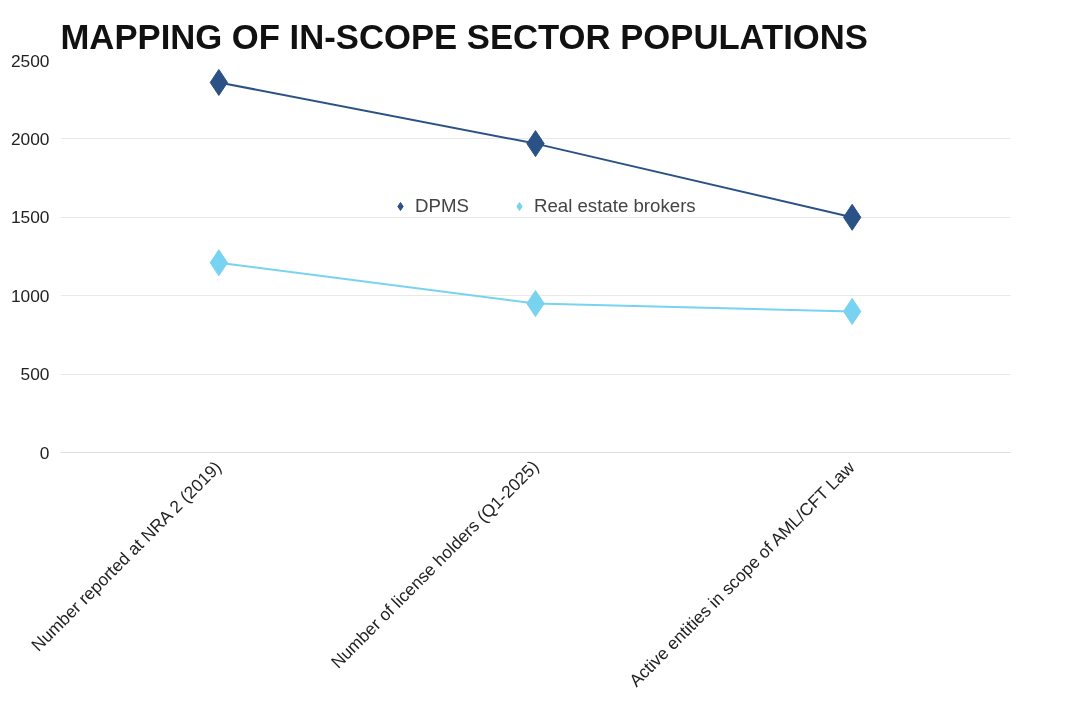 This screenshot has width=1067, height=728. I want to click on legend-label: Real estate brokers, so click(614, 206).